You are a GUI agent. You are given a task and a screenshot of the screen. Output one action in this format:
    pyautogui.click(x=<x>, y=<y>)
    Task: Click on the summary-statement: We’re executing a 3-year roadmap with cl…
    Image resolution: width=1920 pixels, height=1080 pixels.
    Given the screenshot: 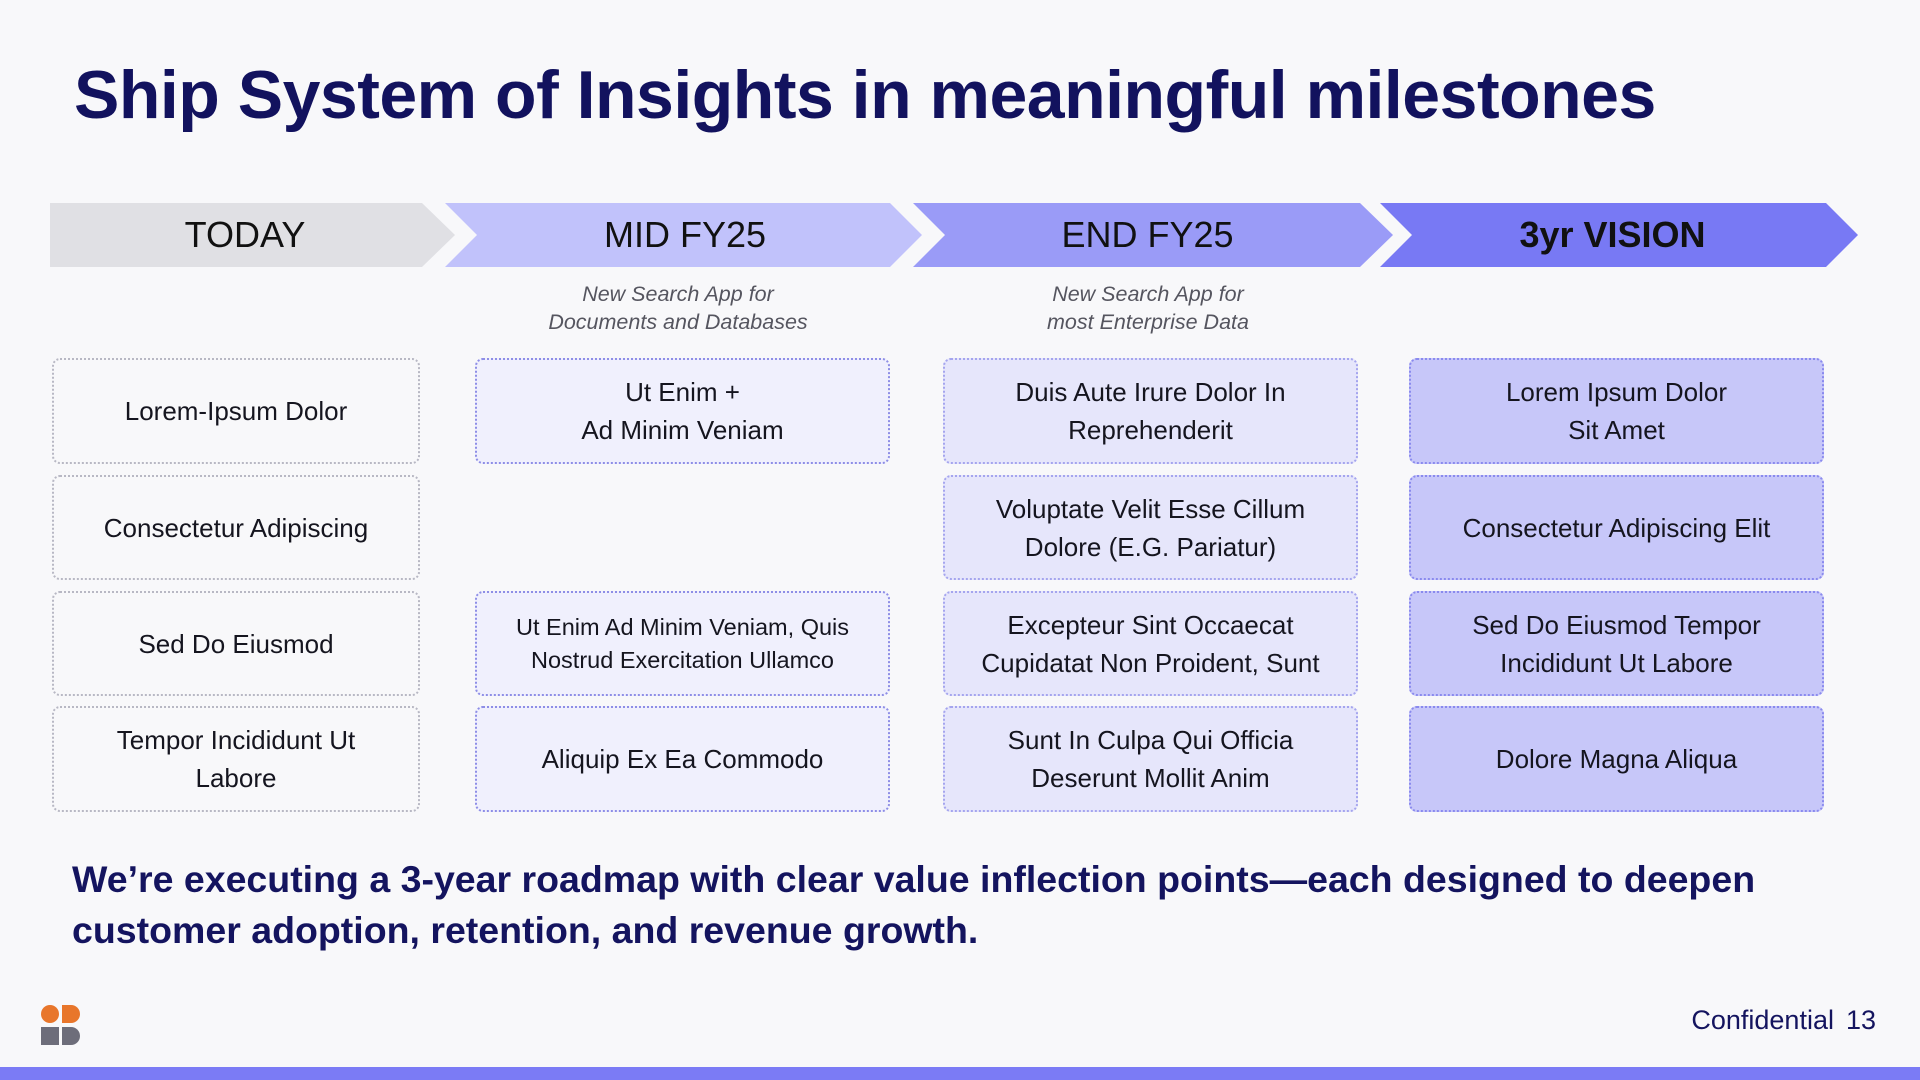 What is the action you would take?
    pyautogui.click(x=914, y=904)
    